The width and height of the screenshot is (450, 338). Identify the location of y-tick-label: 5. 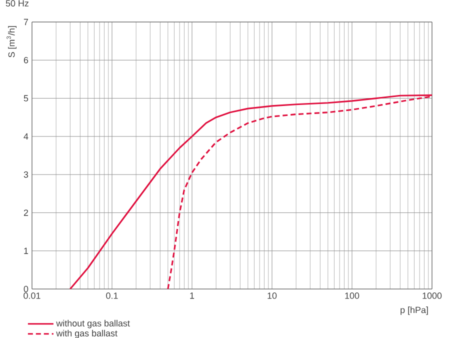
(26, 98).